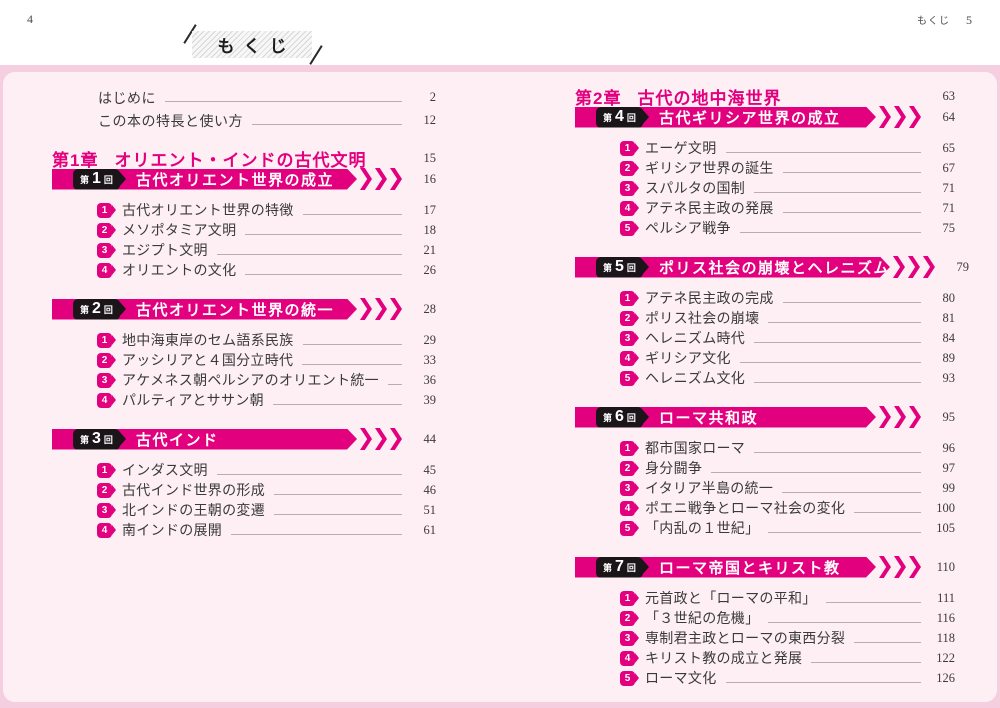  I want to click on item-label: 「内乱の１世紀」, so click(702, 528).